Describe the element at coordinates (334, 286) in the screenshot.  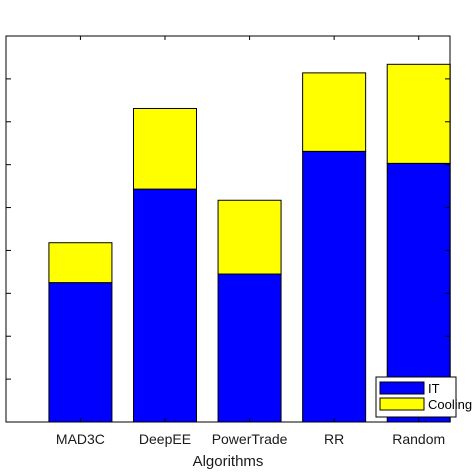
I see `bar-it-rr` at that location.